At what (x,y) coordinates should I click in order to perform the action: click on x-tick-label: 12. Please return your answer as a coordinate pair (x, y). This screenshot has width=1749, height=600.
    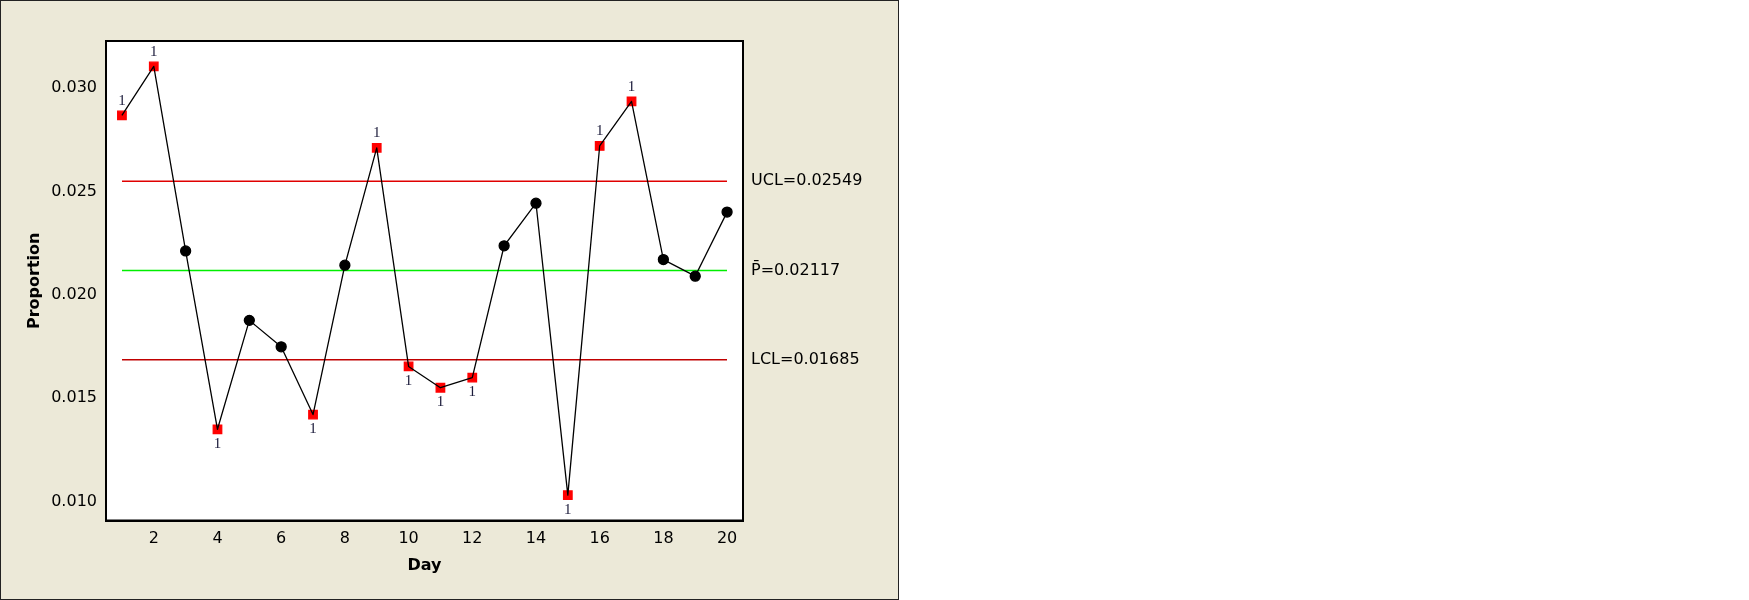
    Looking at the image, I should click on (472, 538).